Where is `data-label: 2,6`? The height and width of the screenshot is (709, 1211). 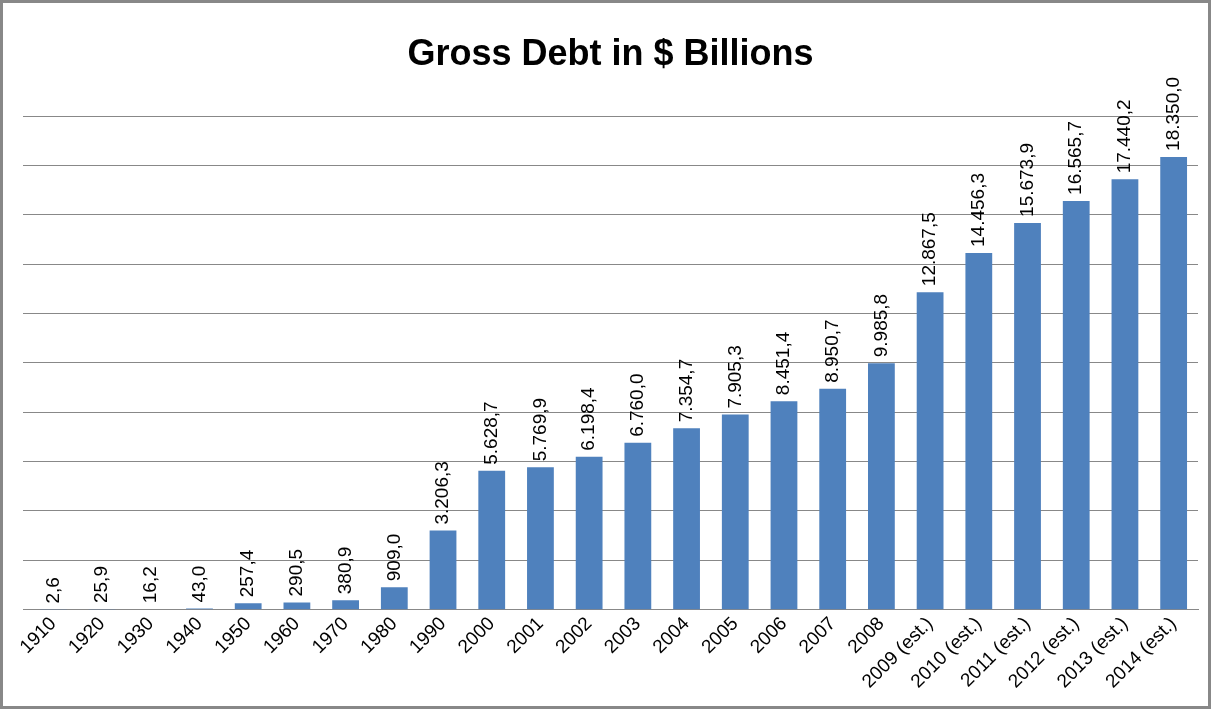 data-label: 2,6 is located at coordinates (52, 590).